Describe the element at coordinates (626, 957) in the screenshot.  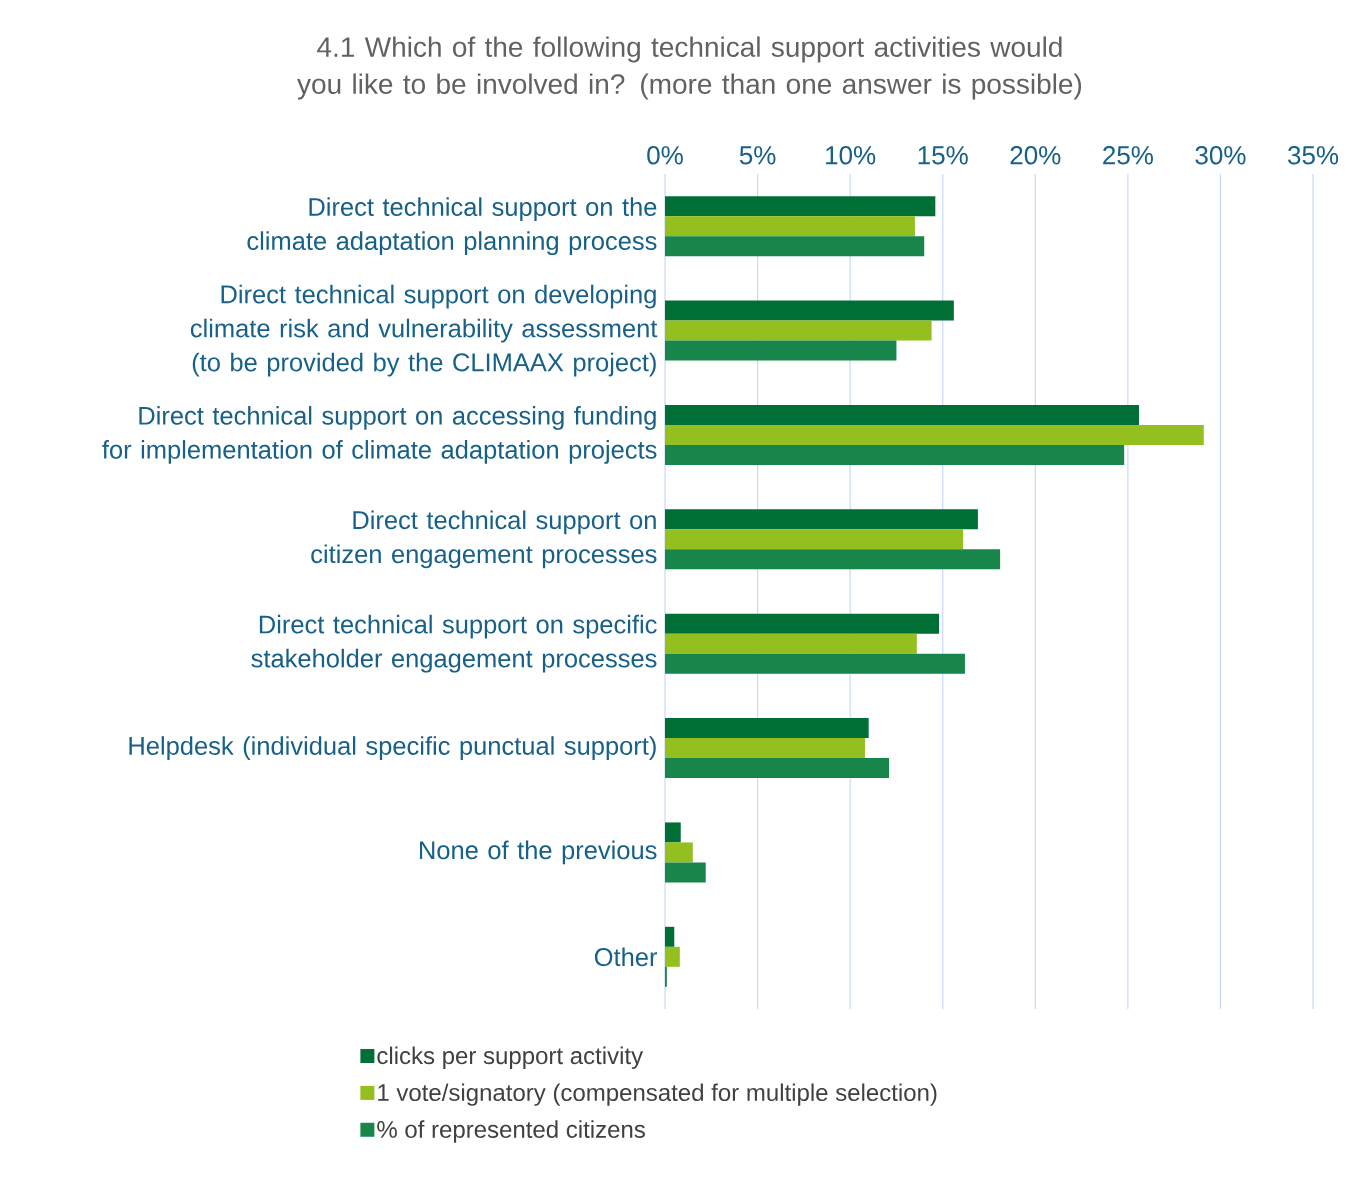
I see `y-tick-label: Other` at that location.